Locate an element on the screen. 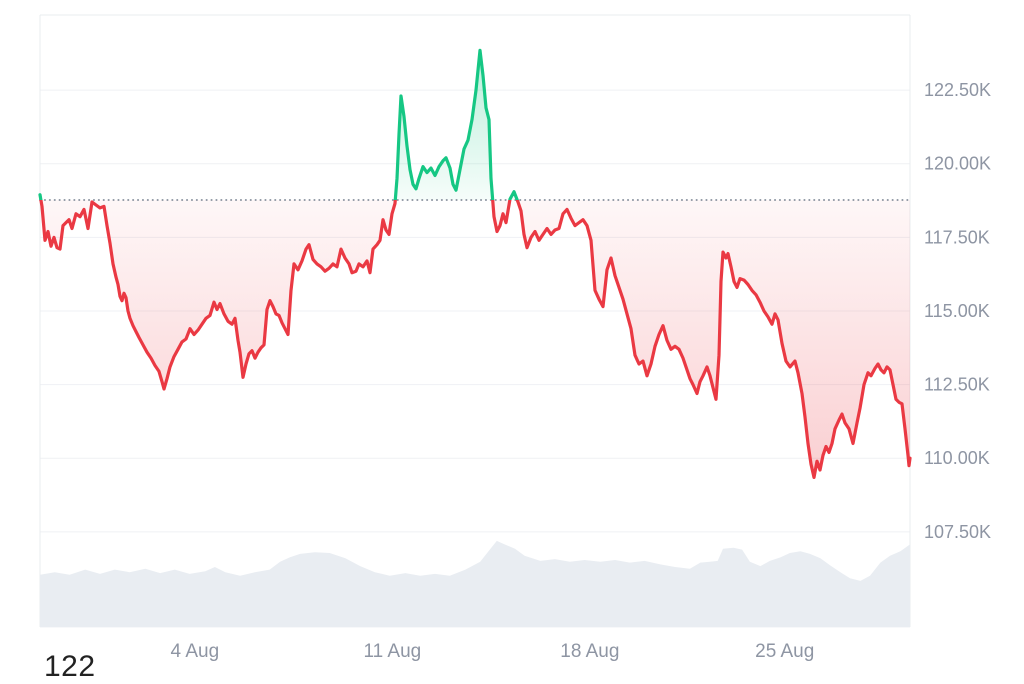 The height and width of the screenshot is (684, 1024). y-axis-label: 107.50K is located at coordinates (957, 532).